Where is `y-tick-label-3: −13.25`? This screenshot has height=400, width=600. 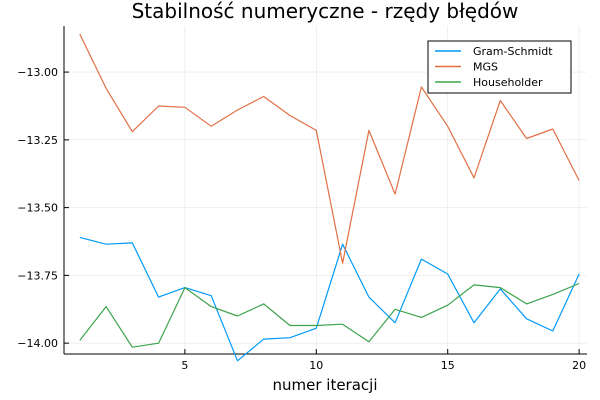
y-tick-label-3: −13.25 is located at coordinates (37, 140).